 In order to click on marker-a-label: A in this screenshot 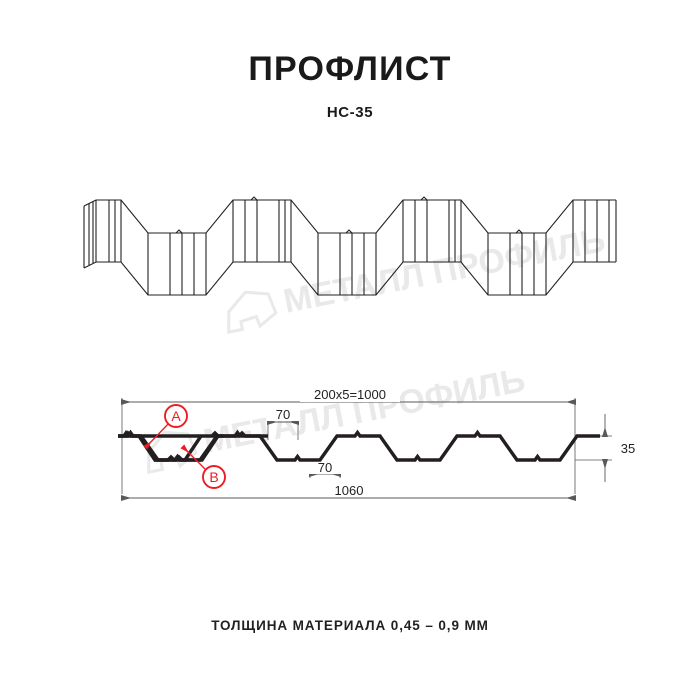, I will do `click(176, 416)`.